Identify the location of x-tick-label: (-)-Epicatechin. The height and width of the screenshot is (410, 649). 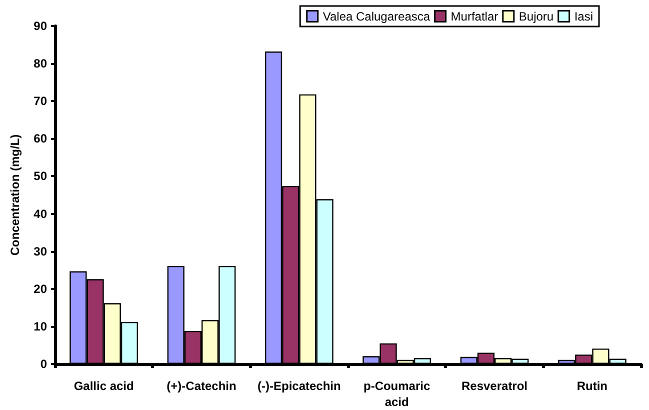
(299, 386).